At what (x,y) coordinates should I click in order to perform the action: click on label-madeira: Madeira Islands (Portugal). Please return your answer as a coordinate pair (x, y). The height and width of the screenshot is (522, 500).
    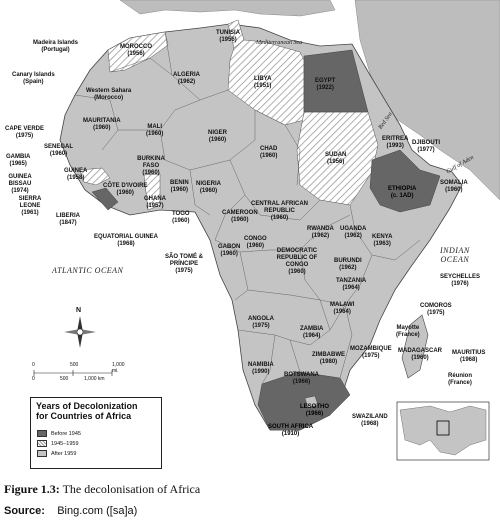
    Looking at the image, I should click on (56, 46).